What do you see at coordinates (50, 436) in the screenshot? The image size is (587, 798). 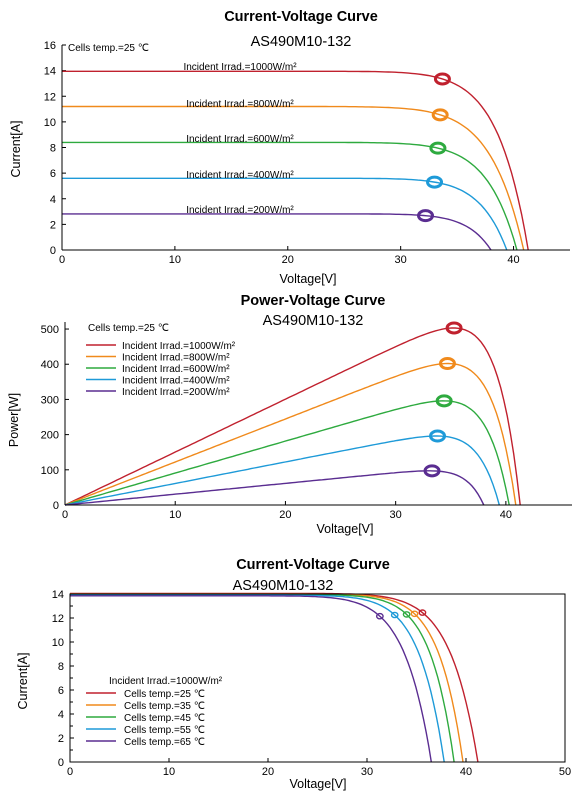 I see `y-tick-200: 200` at bounding box center [50, 436].